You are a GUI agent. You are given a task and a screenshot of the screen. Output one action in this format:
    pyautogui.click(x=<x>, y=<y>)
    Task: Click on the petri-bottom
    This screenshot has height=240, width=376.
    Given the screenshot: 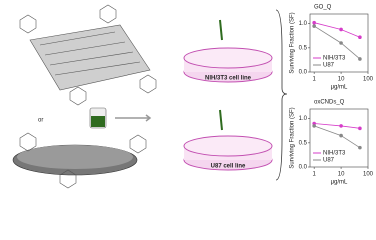 What is the action you would take?
    pyautogui.click(x=228, y=153)
    